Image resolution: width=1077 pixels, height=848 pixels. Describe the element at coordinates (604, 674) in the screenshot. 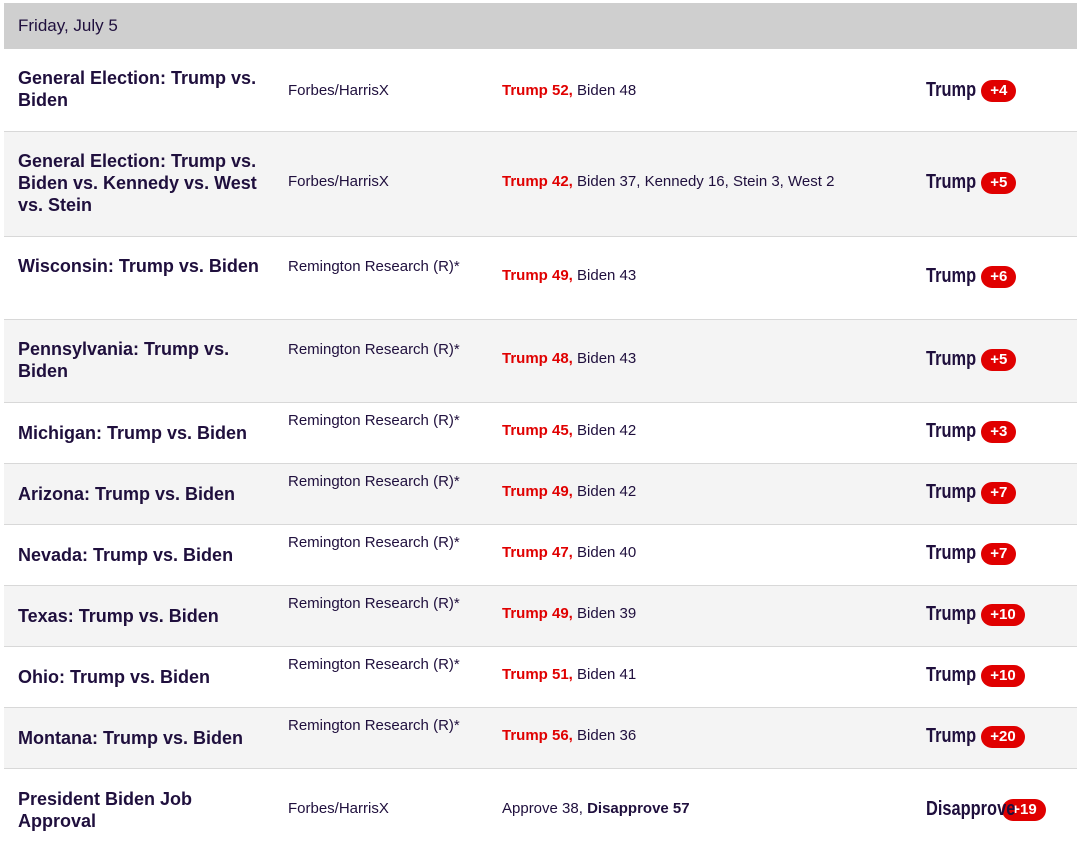

I see `other-values: Biden 41` at that location.